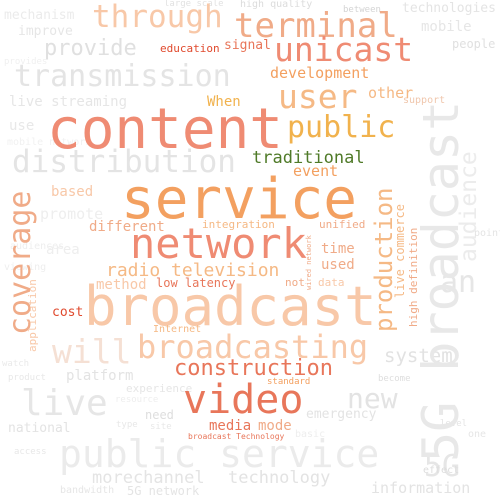 Image resolution: width=500 pixels, height=501 pixels. Describe the element at coordinates (310, 434) in the screenshot. I see `word-basic: basic` at that location.